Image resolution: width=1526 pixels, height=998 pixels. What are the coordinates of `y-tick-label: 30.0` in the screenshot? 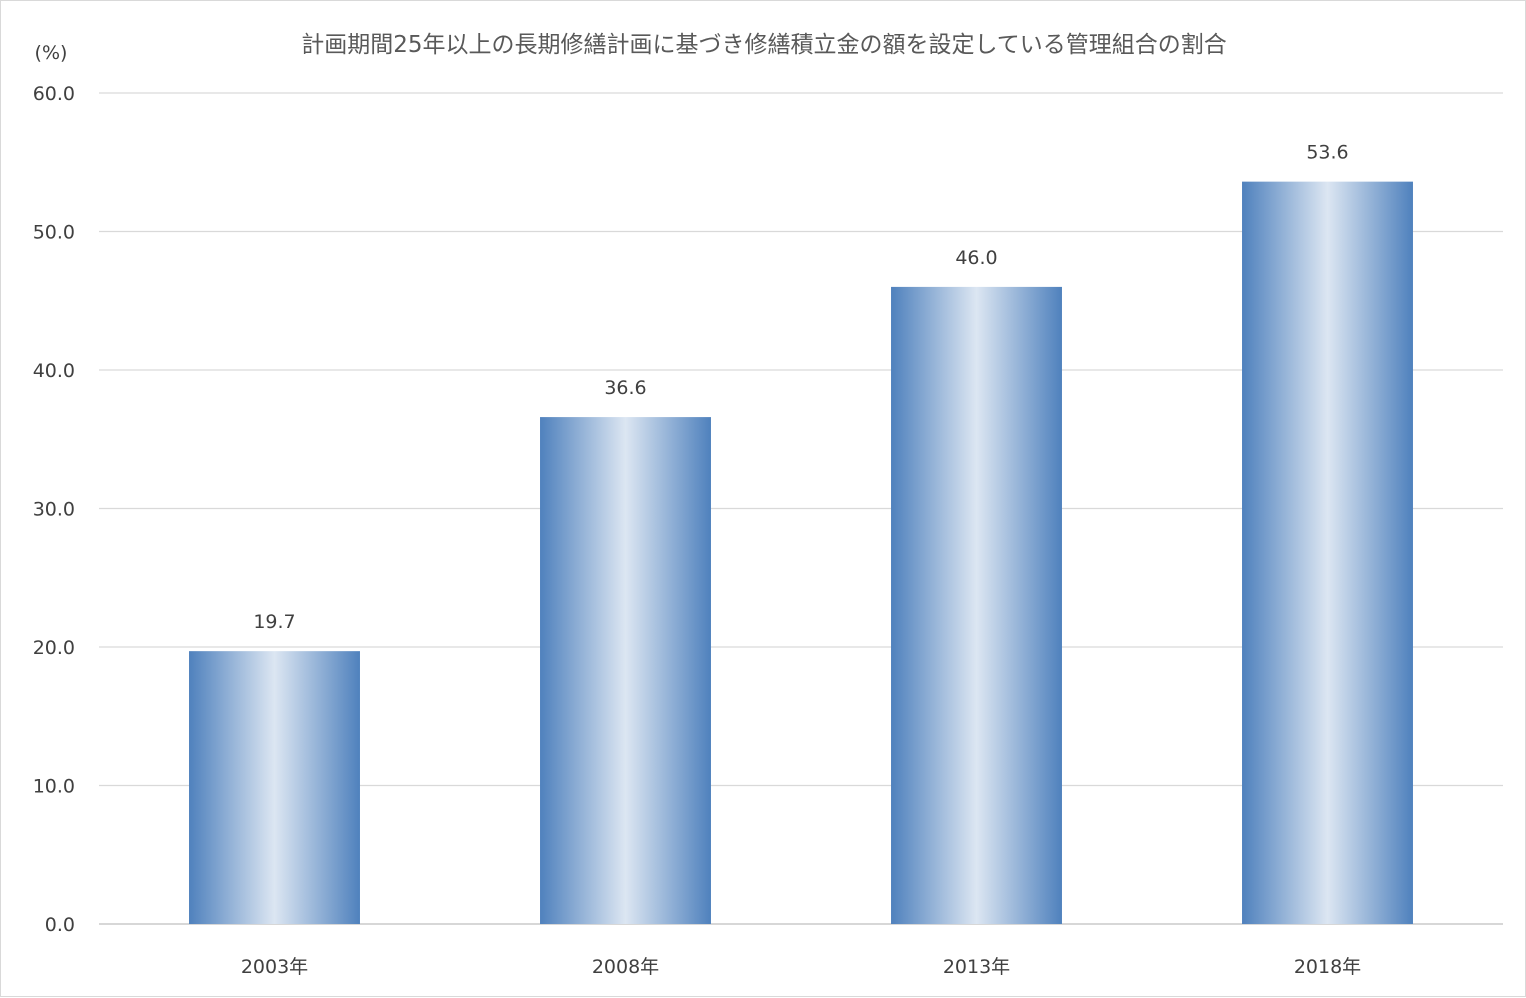 It's located at (54, 510).